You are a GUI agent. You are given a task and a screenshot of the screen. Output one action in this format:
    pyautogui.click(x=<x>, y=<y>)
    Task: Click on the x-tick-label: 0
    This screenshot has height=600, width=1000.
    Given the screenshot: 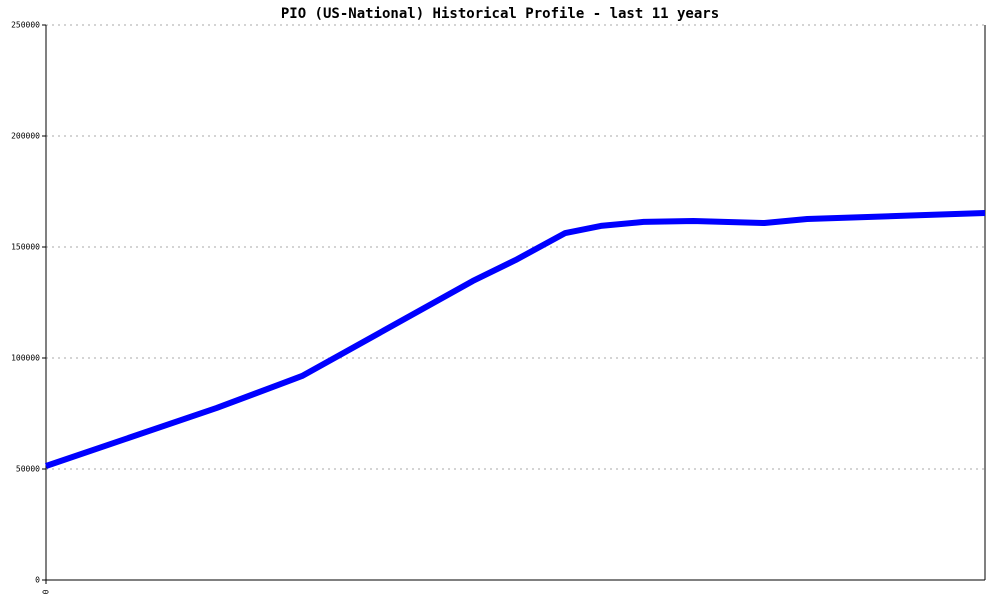 What is the action you would take?
    pyautogui.click(x=46, y=591)
    